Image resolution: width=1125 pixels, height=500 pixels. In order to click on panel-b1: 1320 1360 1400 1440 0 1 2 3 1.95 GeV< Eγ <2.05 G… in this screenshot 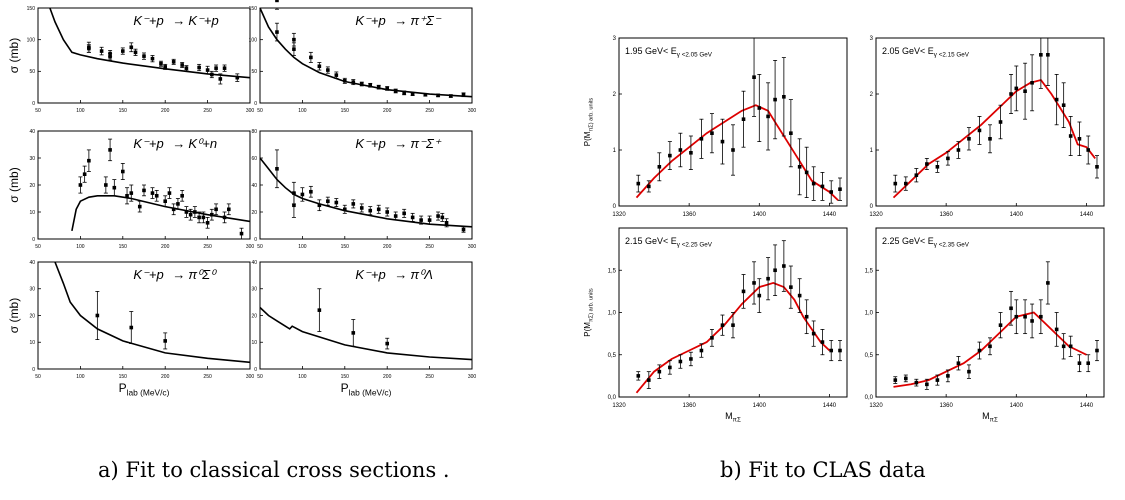, I will do `click(715, 127)`.